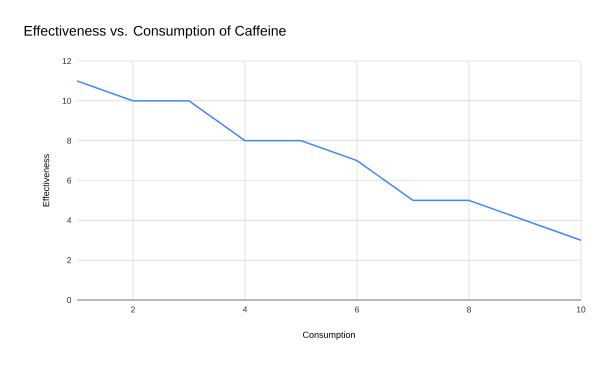 Image resolution: width=600 pixels, height=371 pixels. I want to click on y-tick-label: 2, so click(69, 260).